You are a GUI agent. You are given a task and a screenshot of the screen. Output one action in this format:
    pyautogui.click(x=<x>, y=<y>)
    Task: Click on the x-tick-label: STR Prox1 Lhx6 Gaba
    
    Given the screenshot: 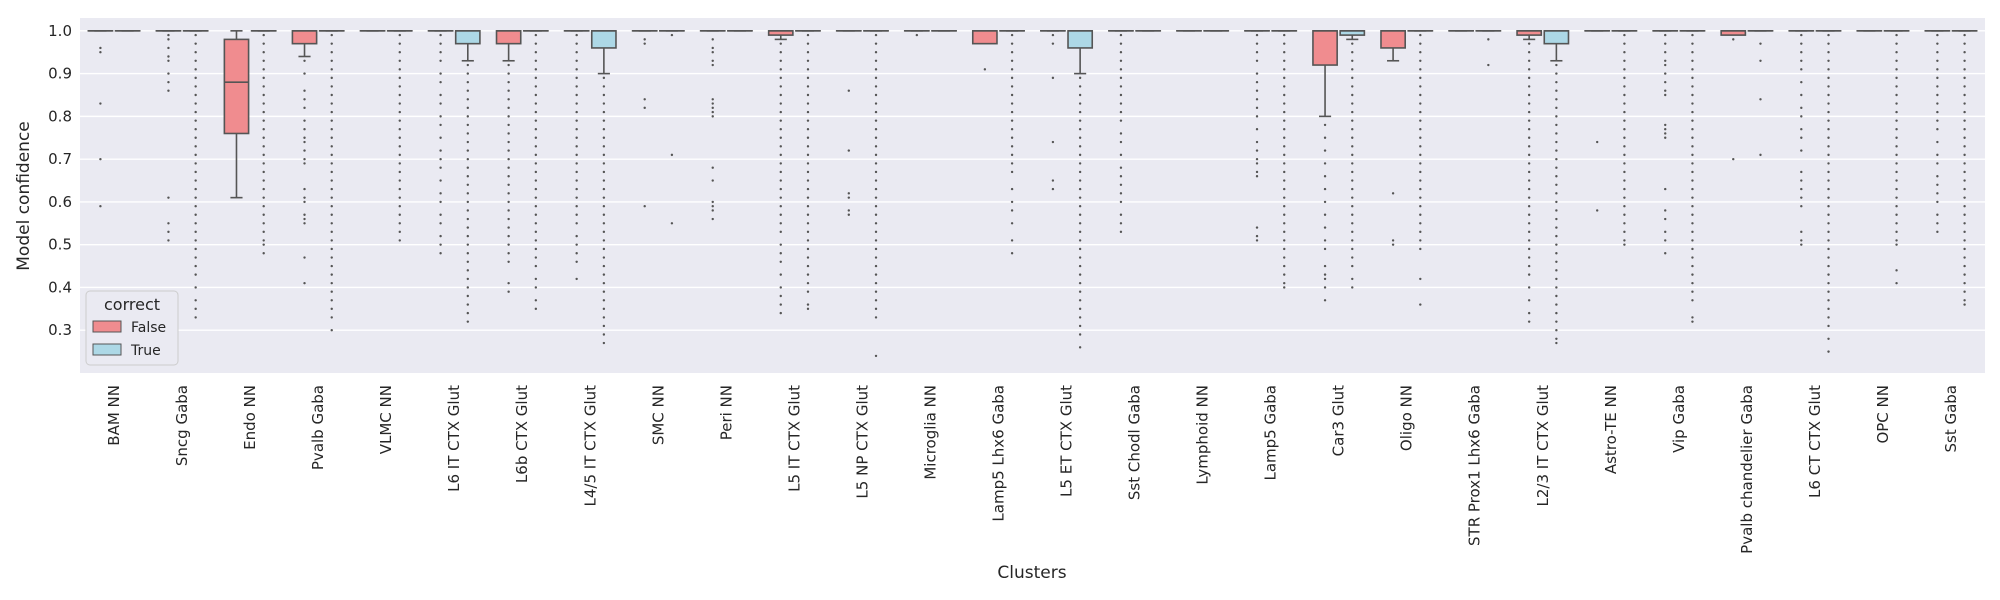 What is the action you would take?
    pyautogui.click(x=1475, y=465)
    